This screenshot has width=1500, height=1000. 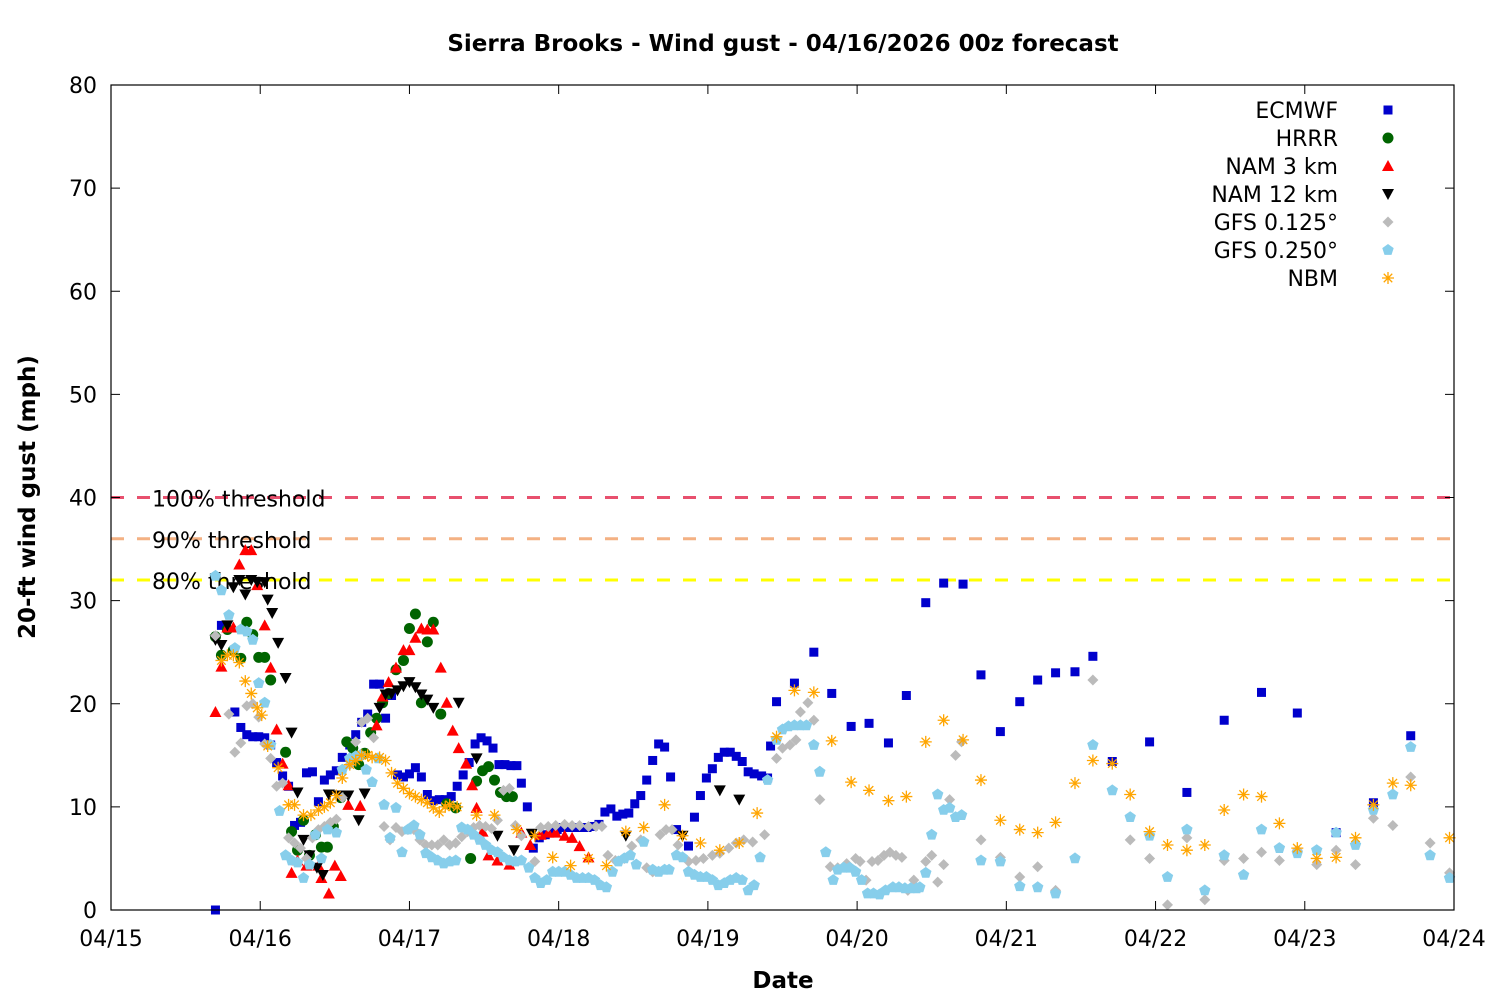 What do you see at coordinates (1307, 139) in the screenshot?
I see `legend-label: HRRR` at bounding box center [1307, 139].